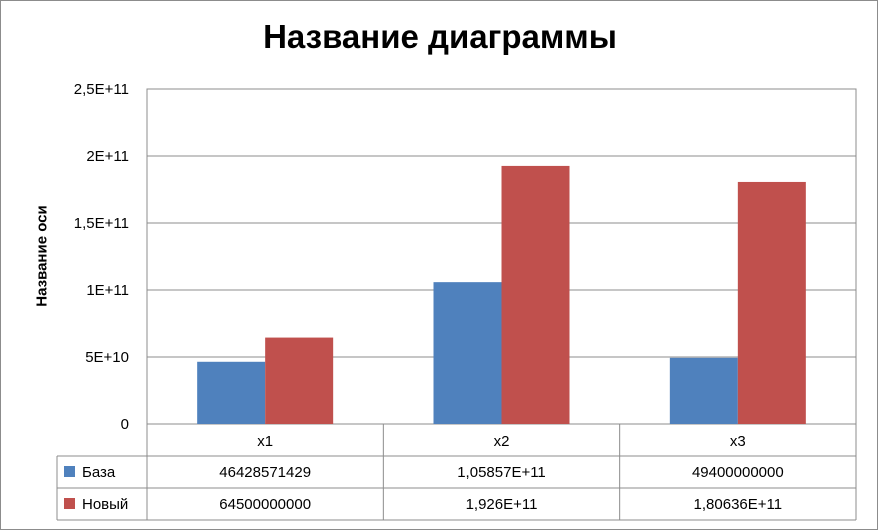 The width and height of the screenshot is (880, 532). Describe the element at coordinates (265, 441) in the screenshot. I see `x-category-label: x1` at that location.